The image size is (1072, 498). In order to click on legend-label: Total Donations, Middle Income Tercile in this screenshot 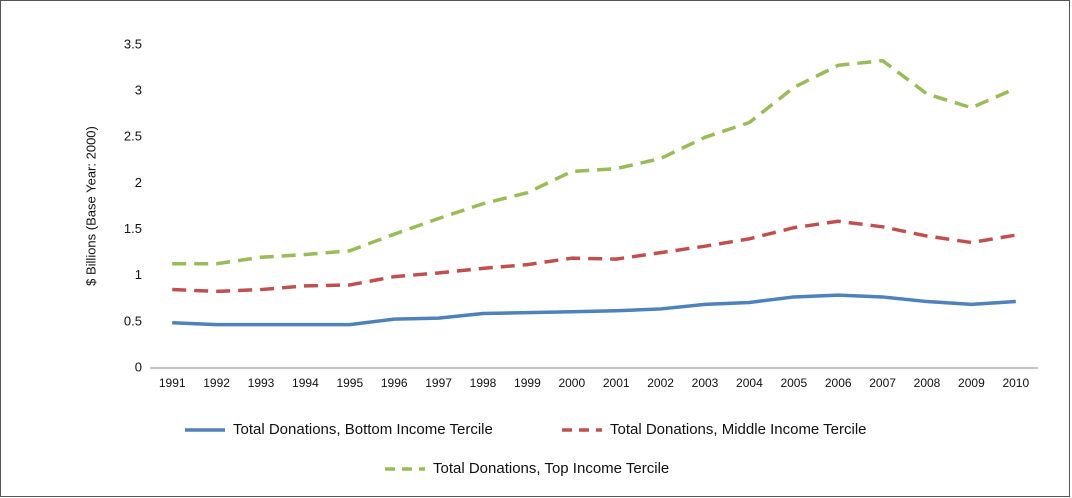, I will do `click(738, 429)`.